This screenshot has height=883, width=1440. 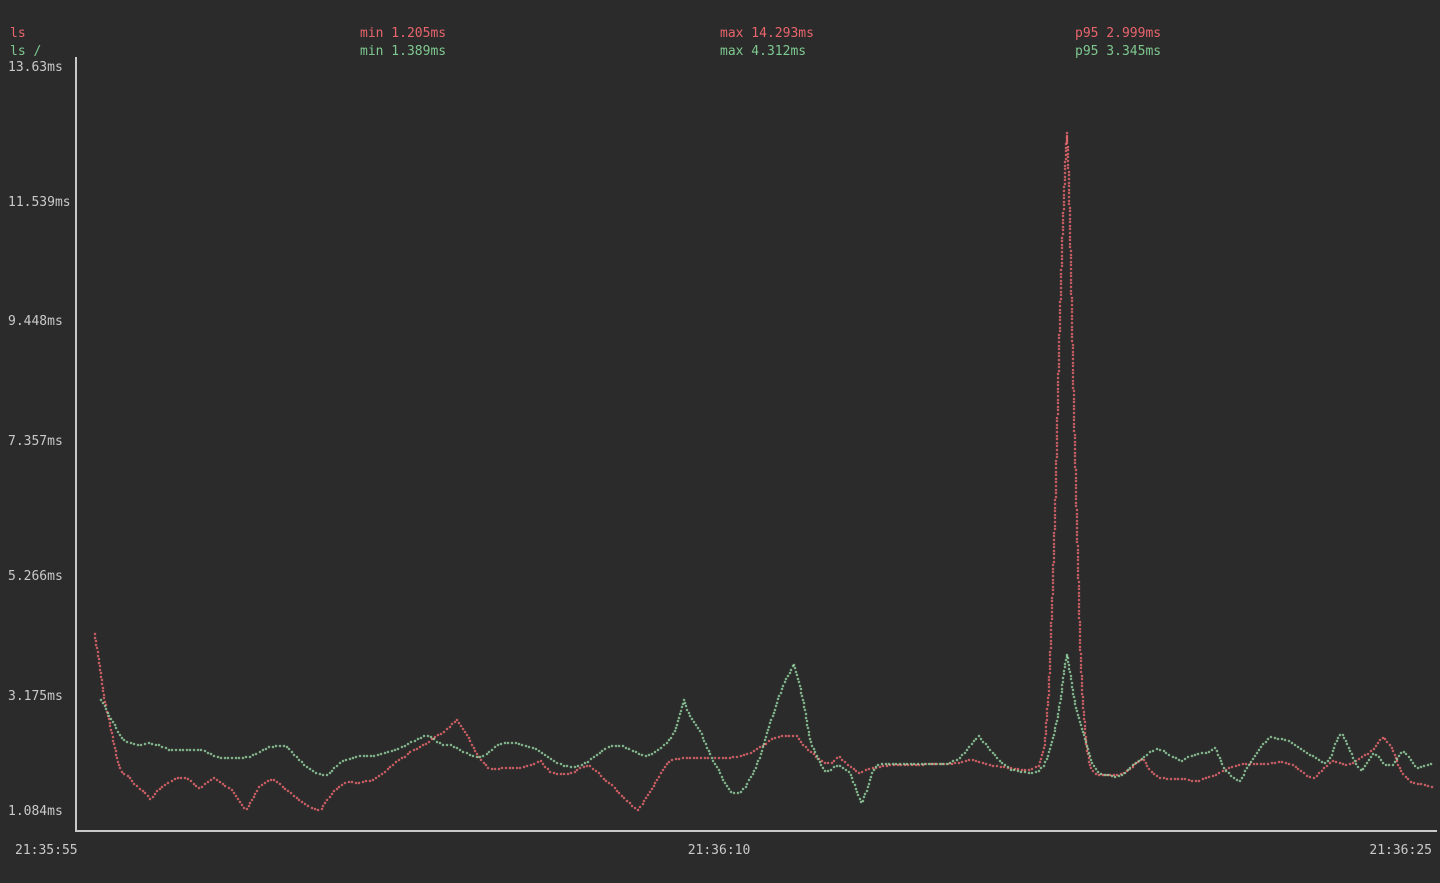 What do you see at coordinates (763, 51) in the screenshot?
I see `stat-max: max 4.312ms` at bounding box center [763, 51].